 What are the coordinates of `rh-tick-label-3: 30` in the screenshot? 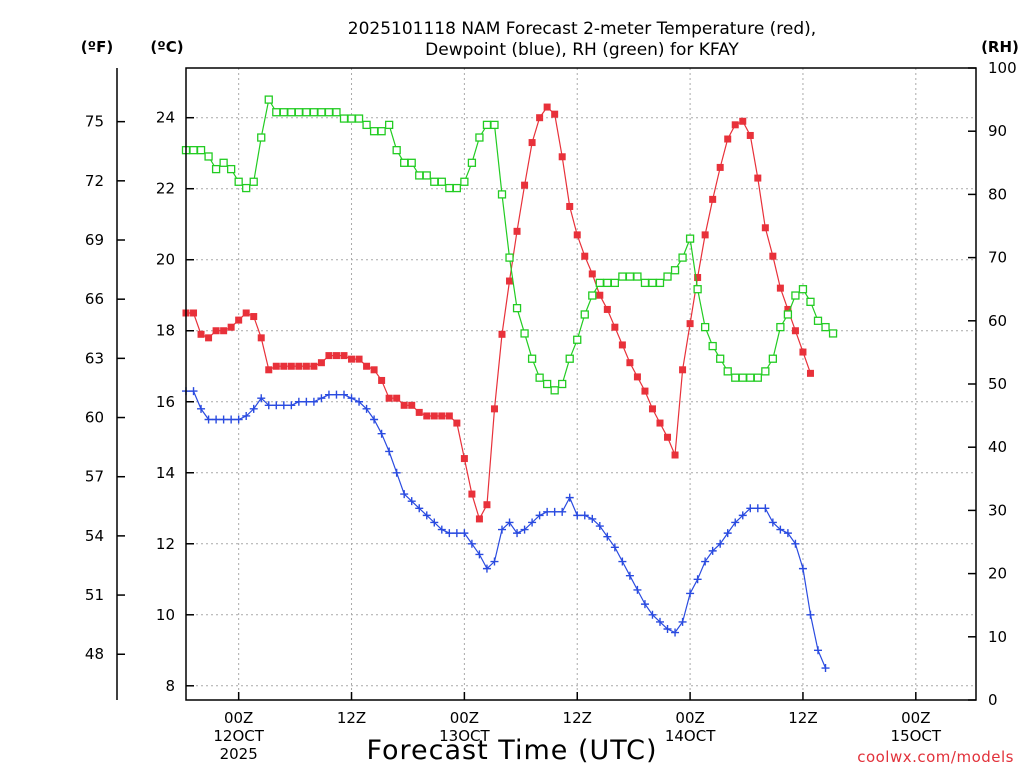 It's located at (997, 510).